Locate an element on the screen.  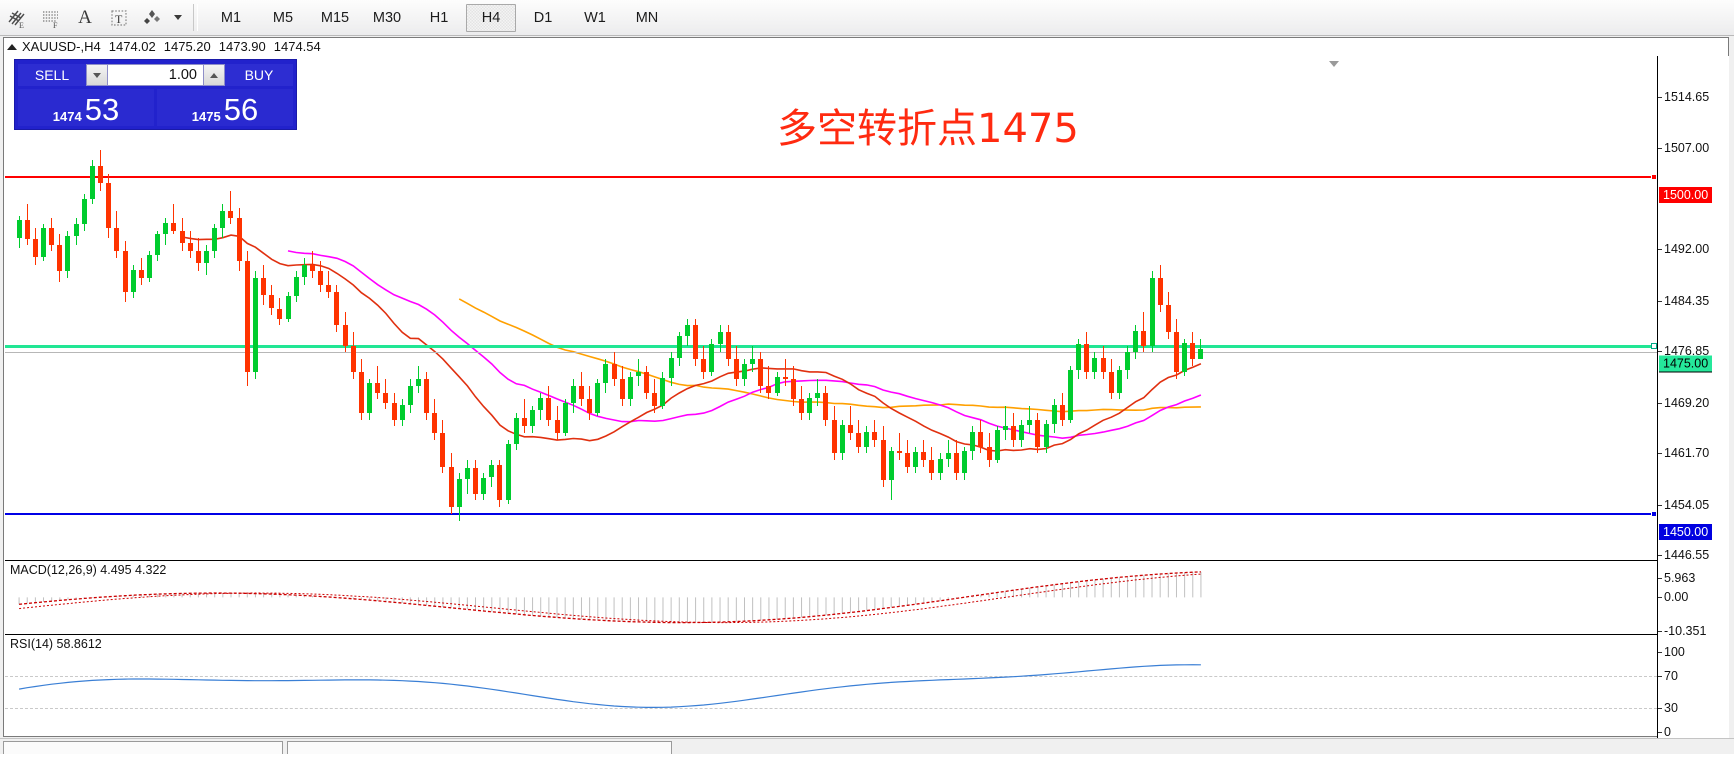
volume-input: 1.00 is located at coordinates (155, 75).